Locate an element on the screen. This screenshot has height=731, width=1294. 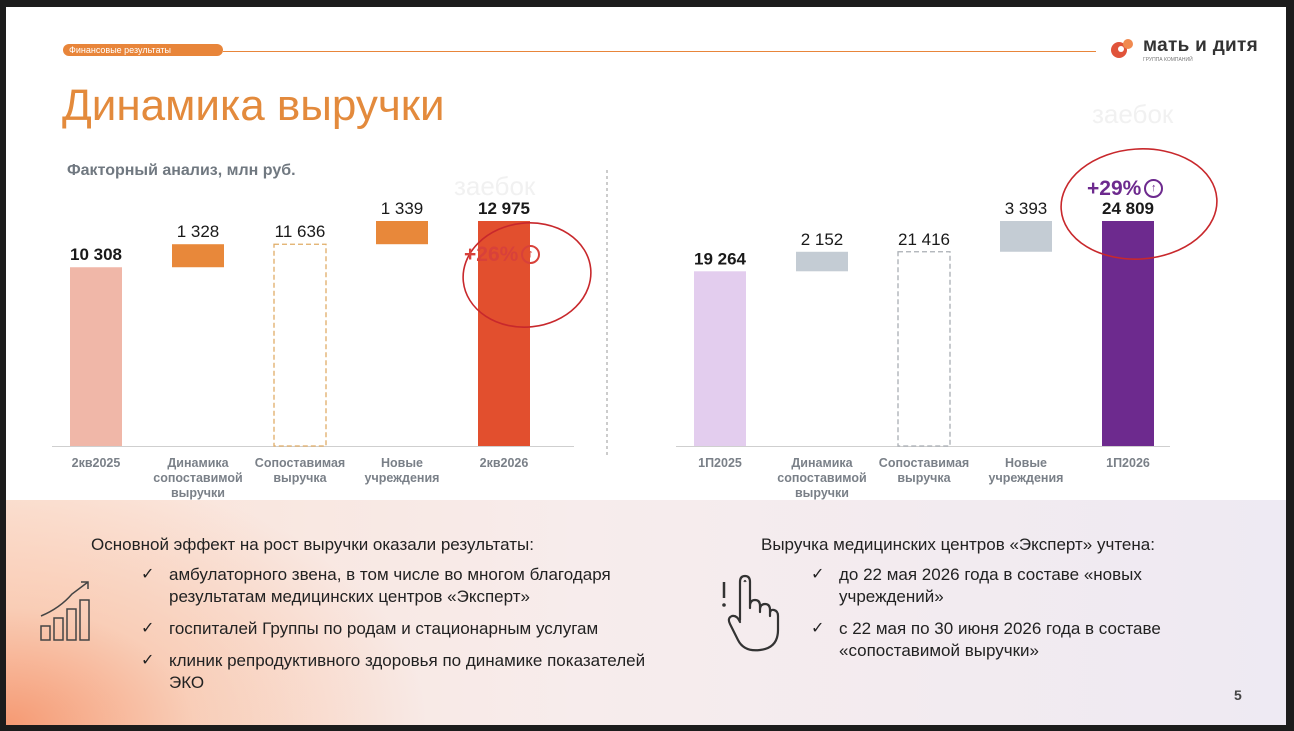
hand-pointer-icon is located at coordinates (751, 613).